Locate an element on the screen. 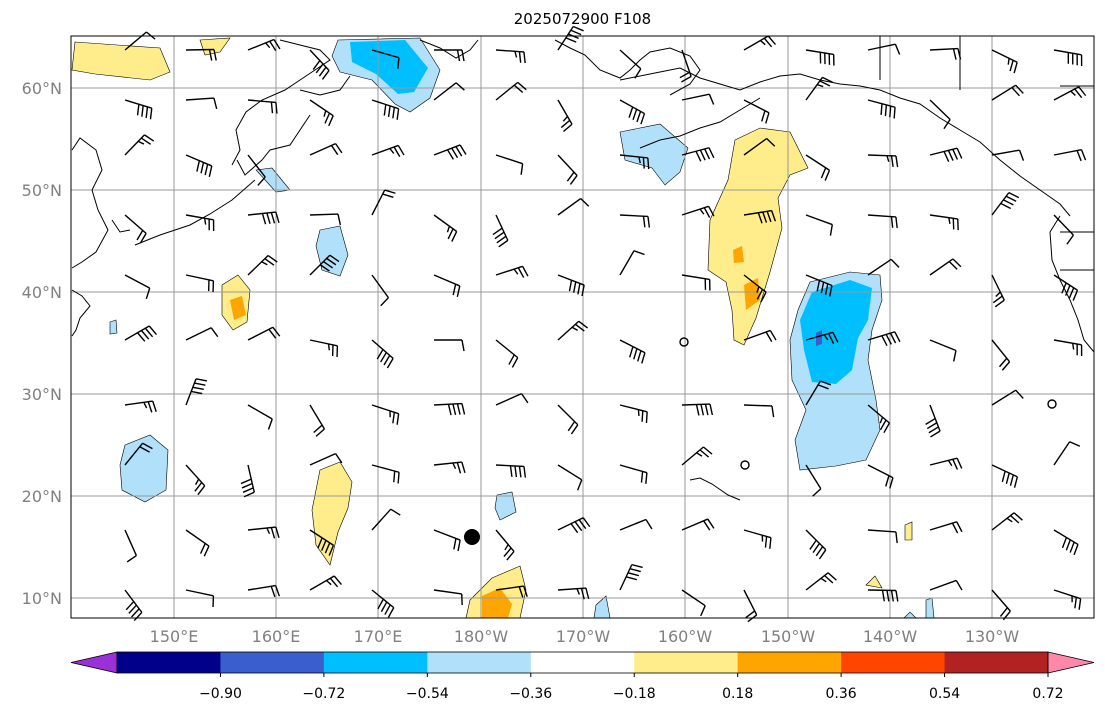 This screenshot has height=712, width=1105. lon-label: 160°E is located at coordinates (276, 636).